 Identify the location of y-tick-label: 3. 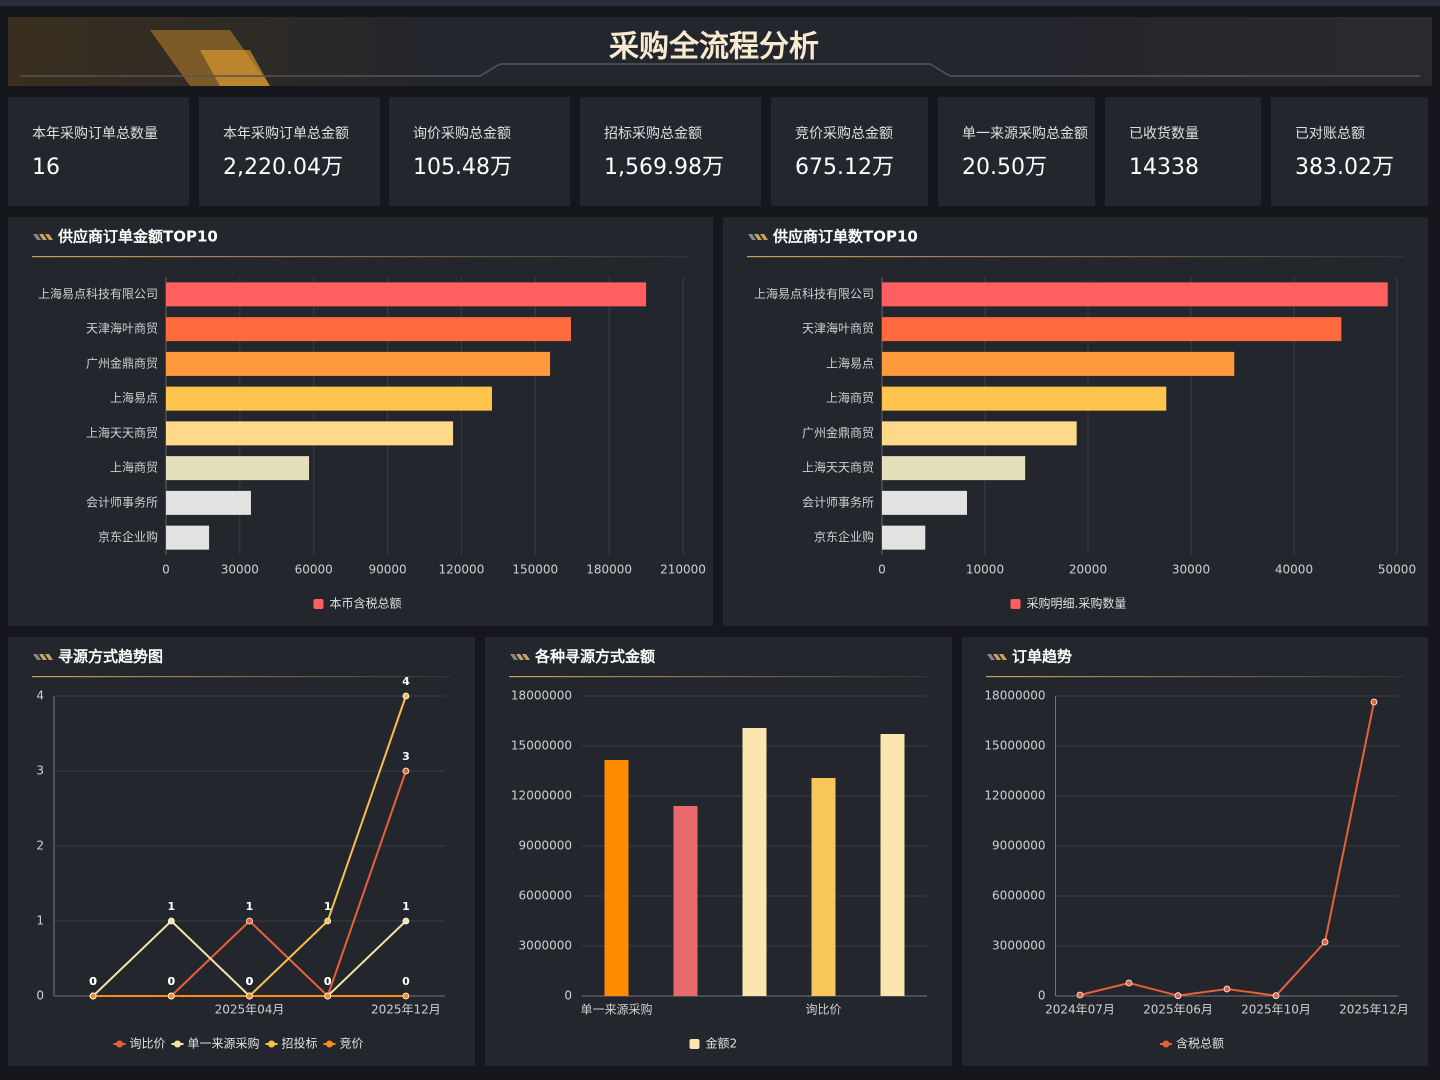
(40, 771).